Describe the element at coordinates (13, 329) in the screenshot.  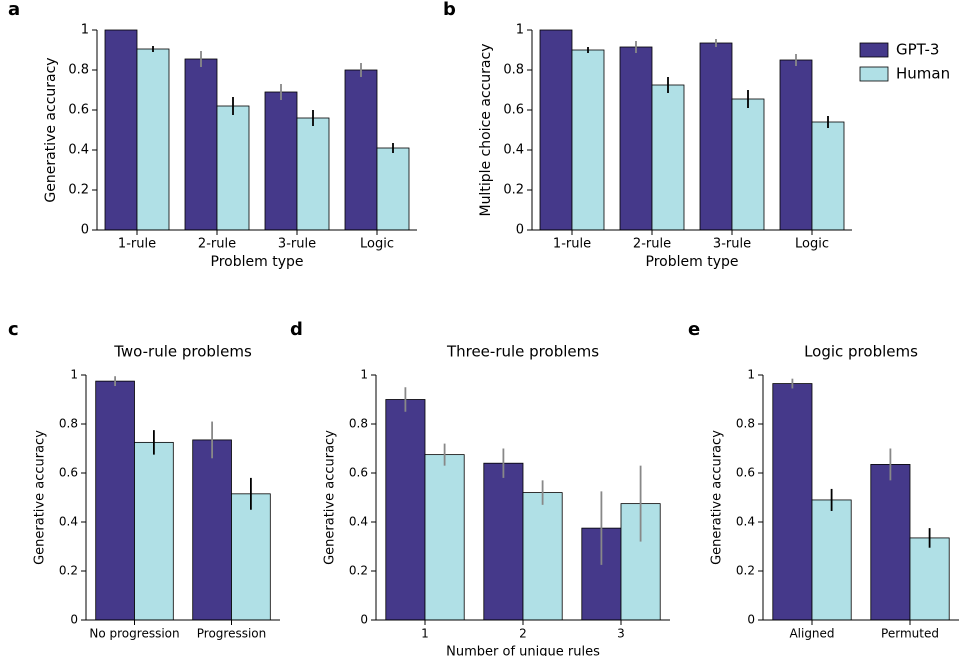
I see `panel-label: c` at that location.